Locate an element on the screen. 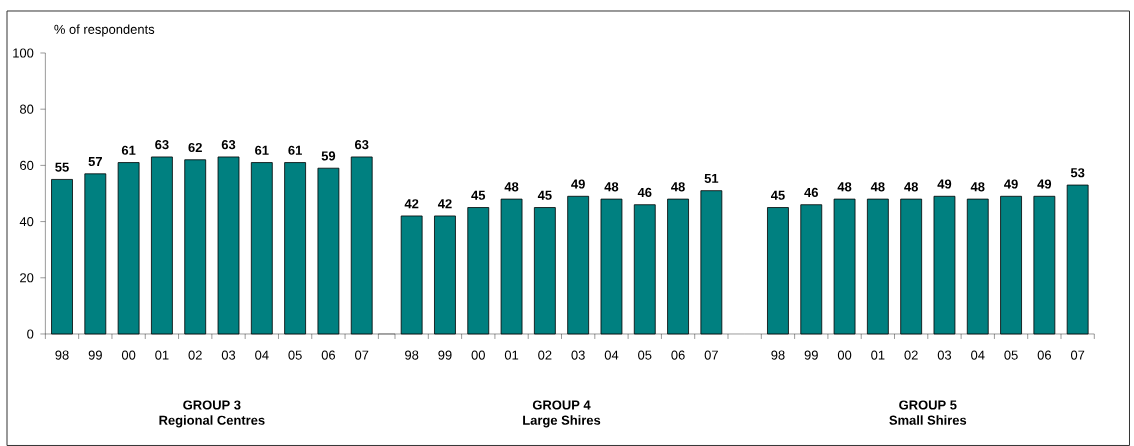 The height and width of the screenshot is (446, 1134). y-tick-label: 80 is located at coordinates (27, 109).